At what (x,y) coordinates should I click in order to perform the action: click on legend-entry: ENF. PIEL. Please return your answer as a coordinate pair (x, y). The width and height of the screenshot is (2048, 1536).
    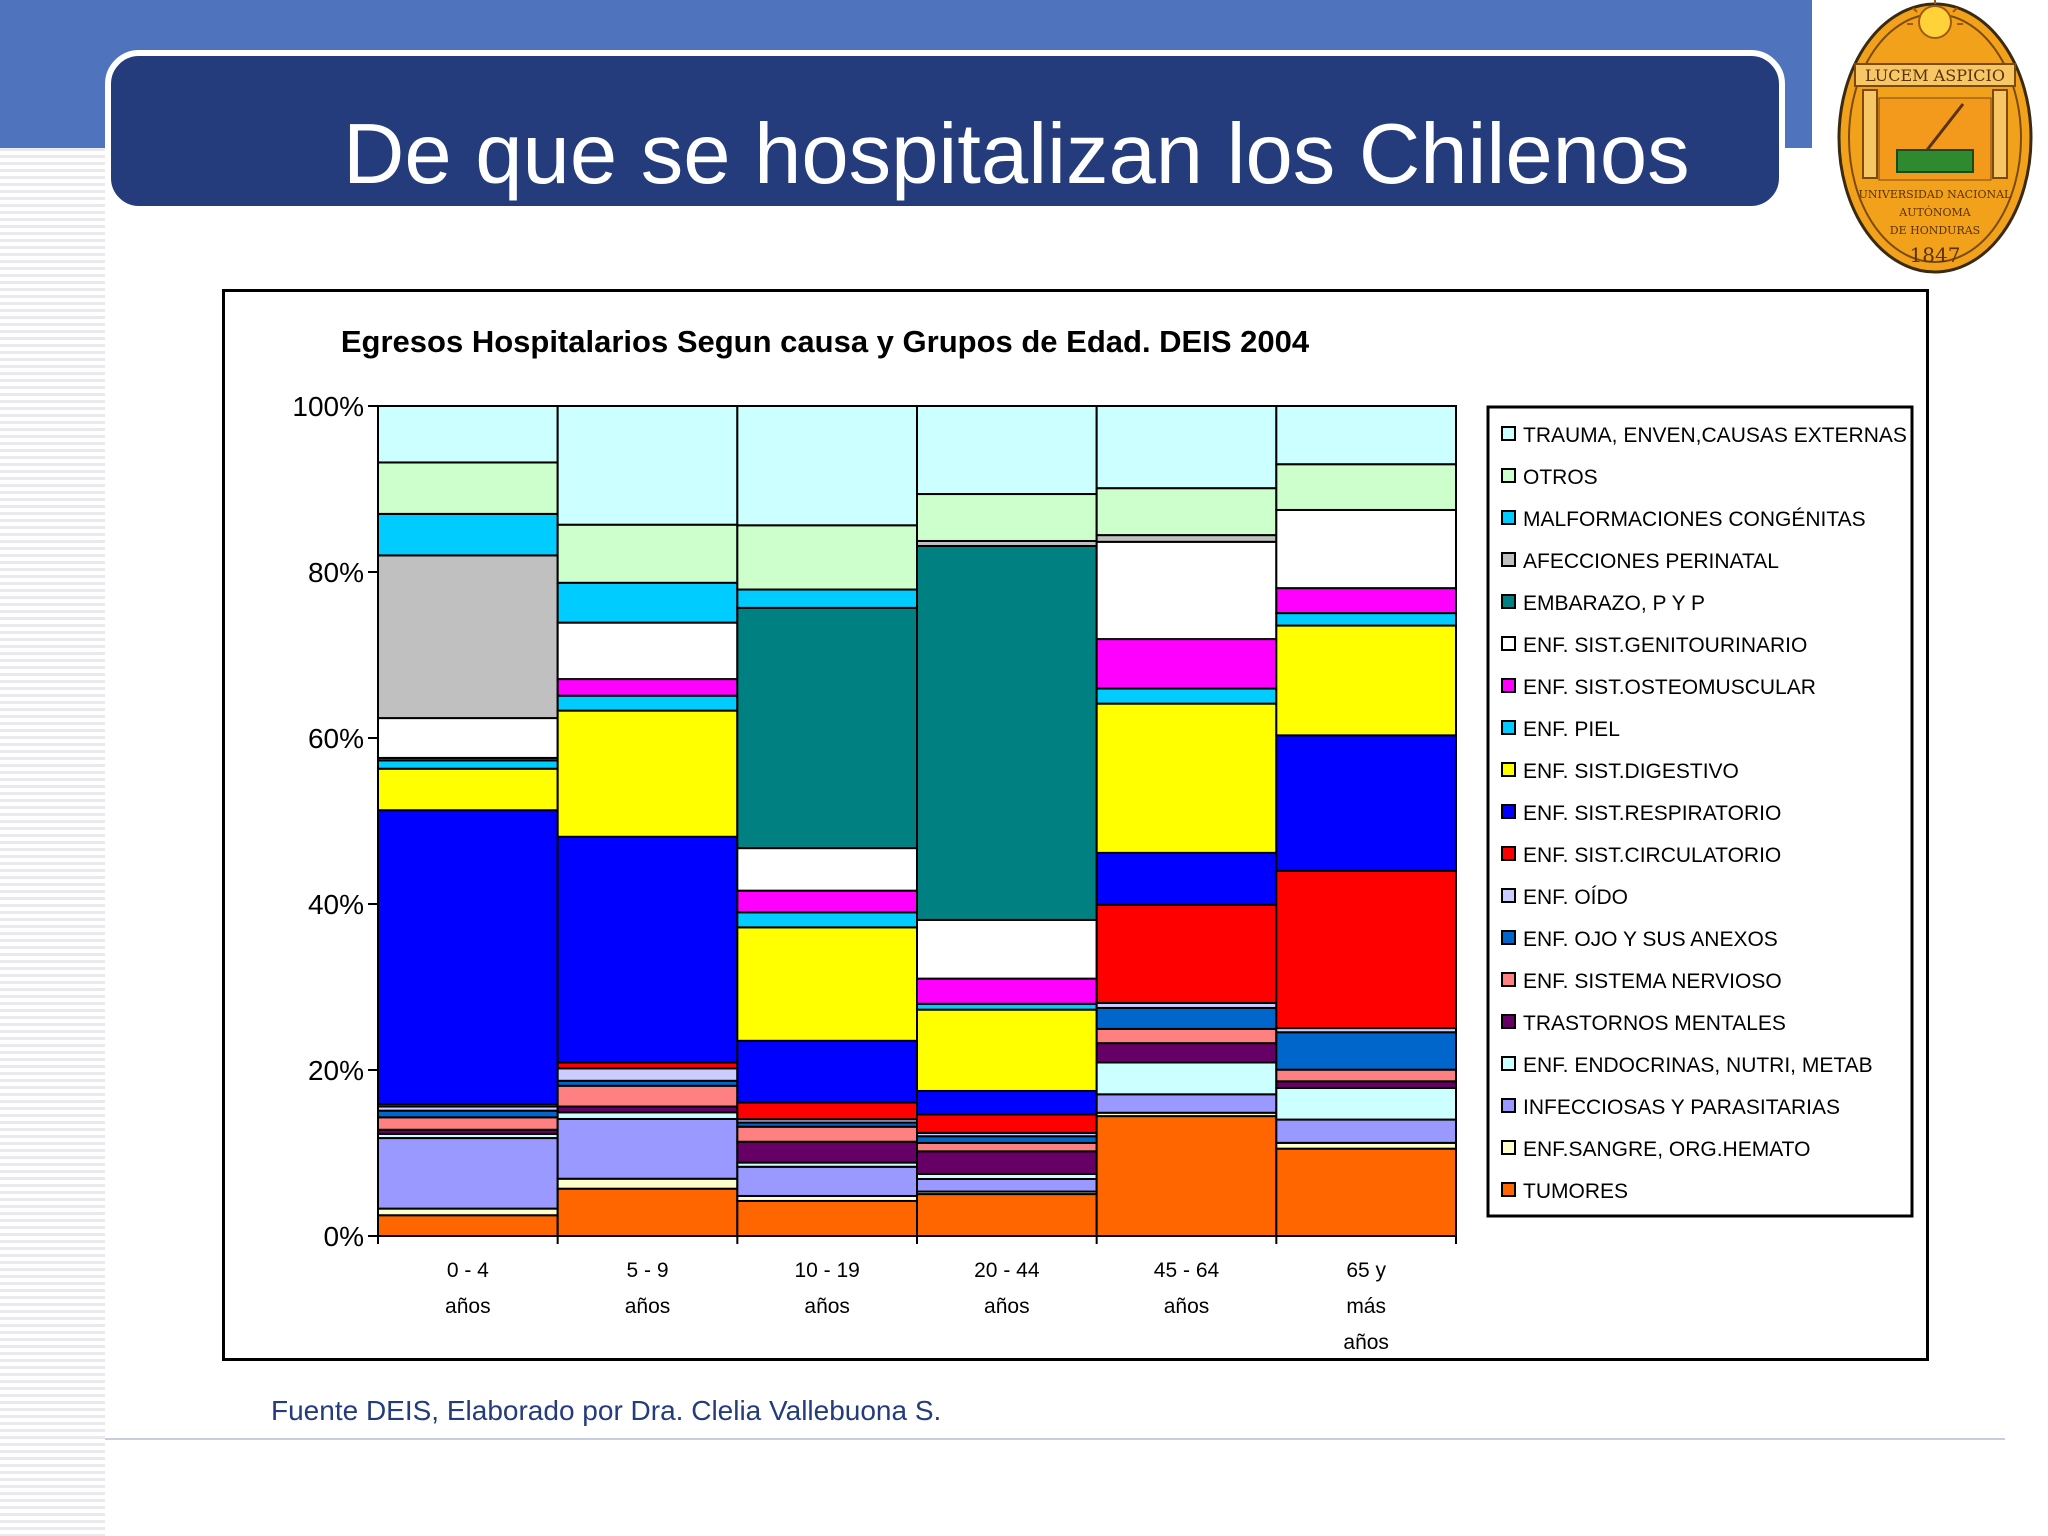
    Looking at the image, I should click on (1571, 729).